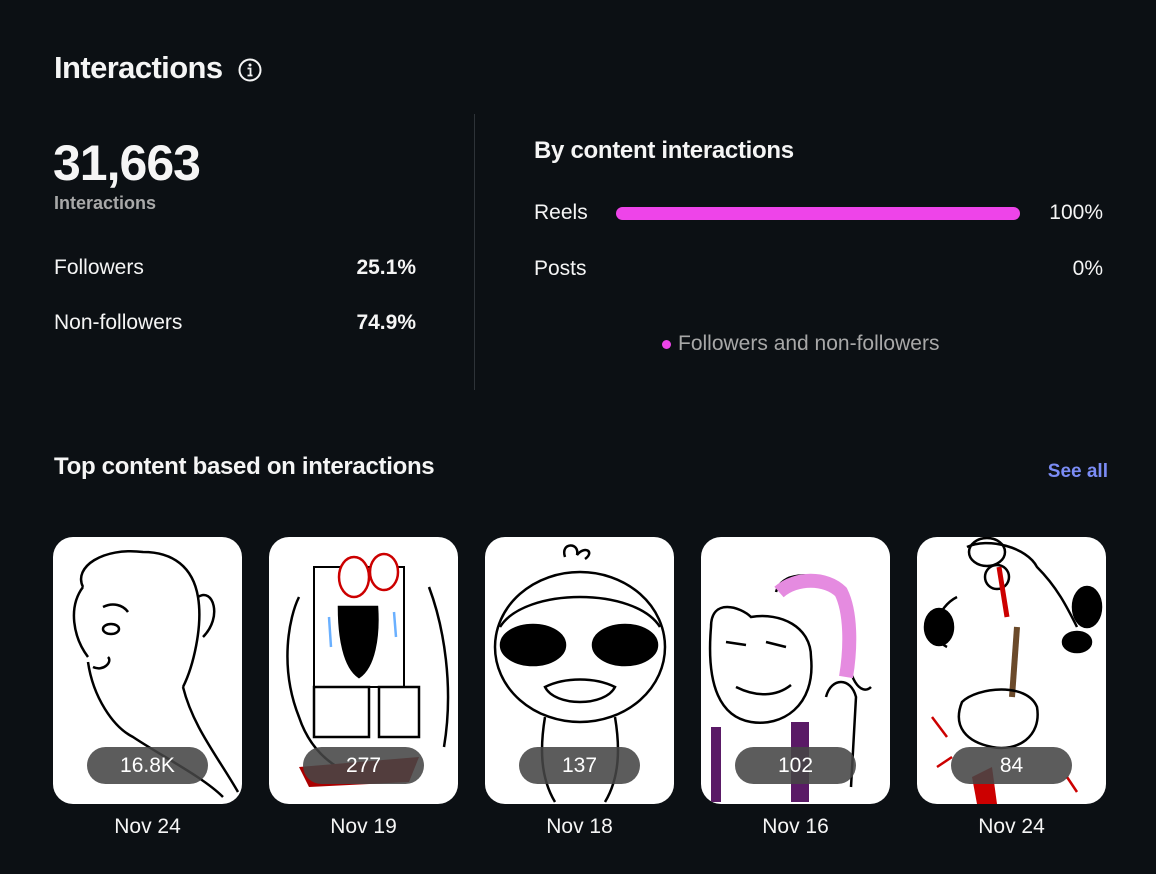  Describe the element at coordinates (99, 267) in the screenshot. I see `followers-label: Followers` at that location.